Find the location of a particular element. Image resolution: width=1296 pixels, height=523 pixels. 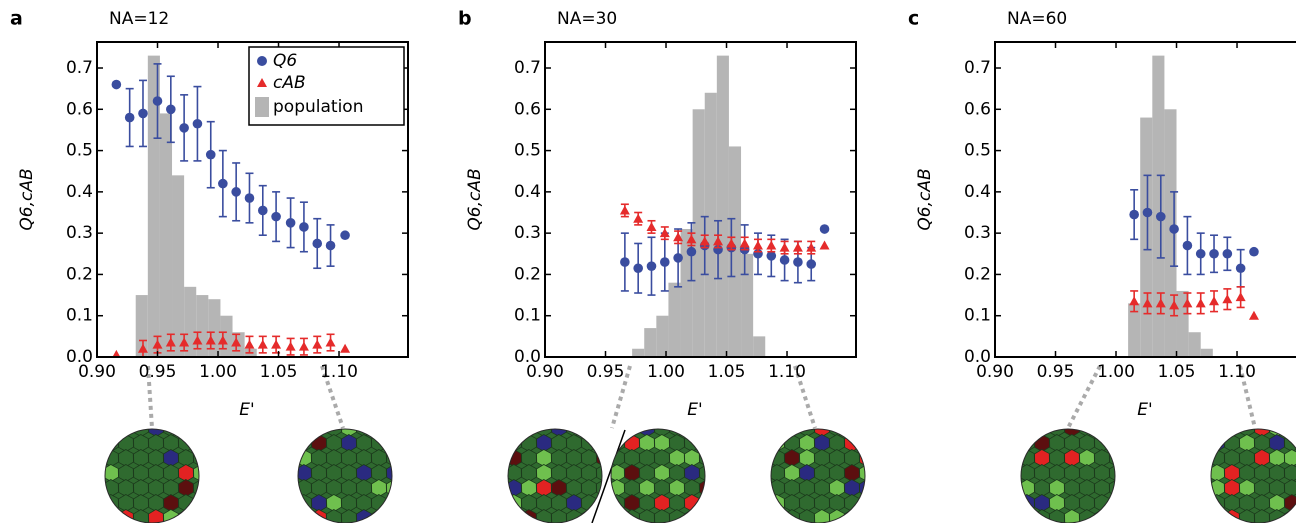

y-tick-label: 0.3 is located at coordinates (79, 233).